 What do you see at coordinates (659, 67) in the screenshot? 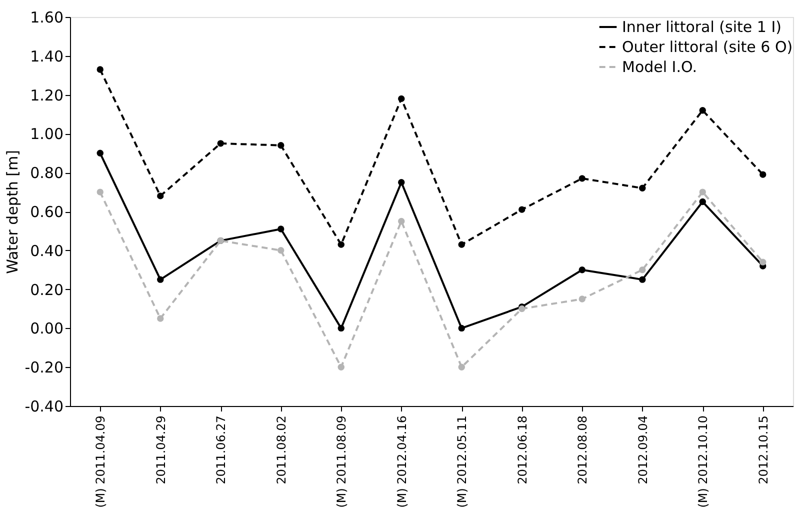
I see `legend-label: Model I.O.` at bounding box center [659, 67].